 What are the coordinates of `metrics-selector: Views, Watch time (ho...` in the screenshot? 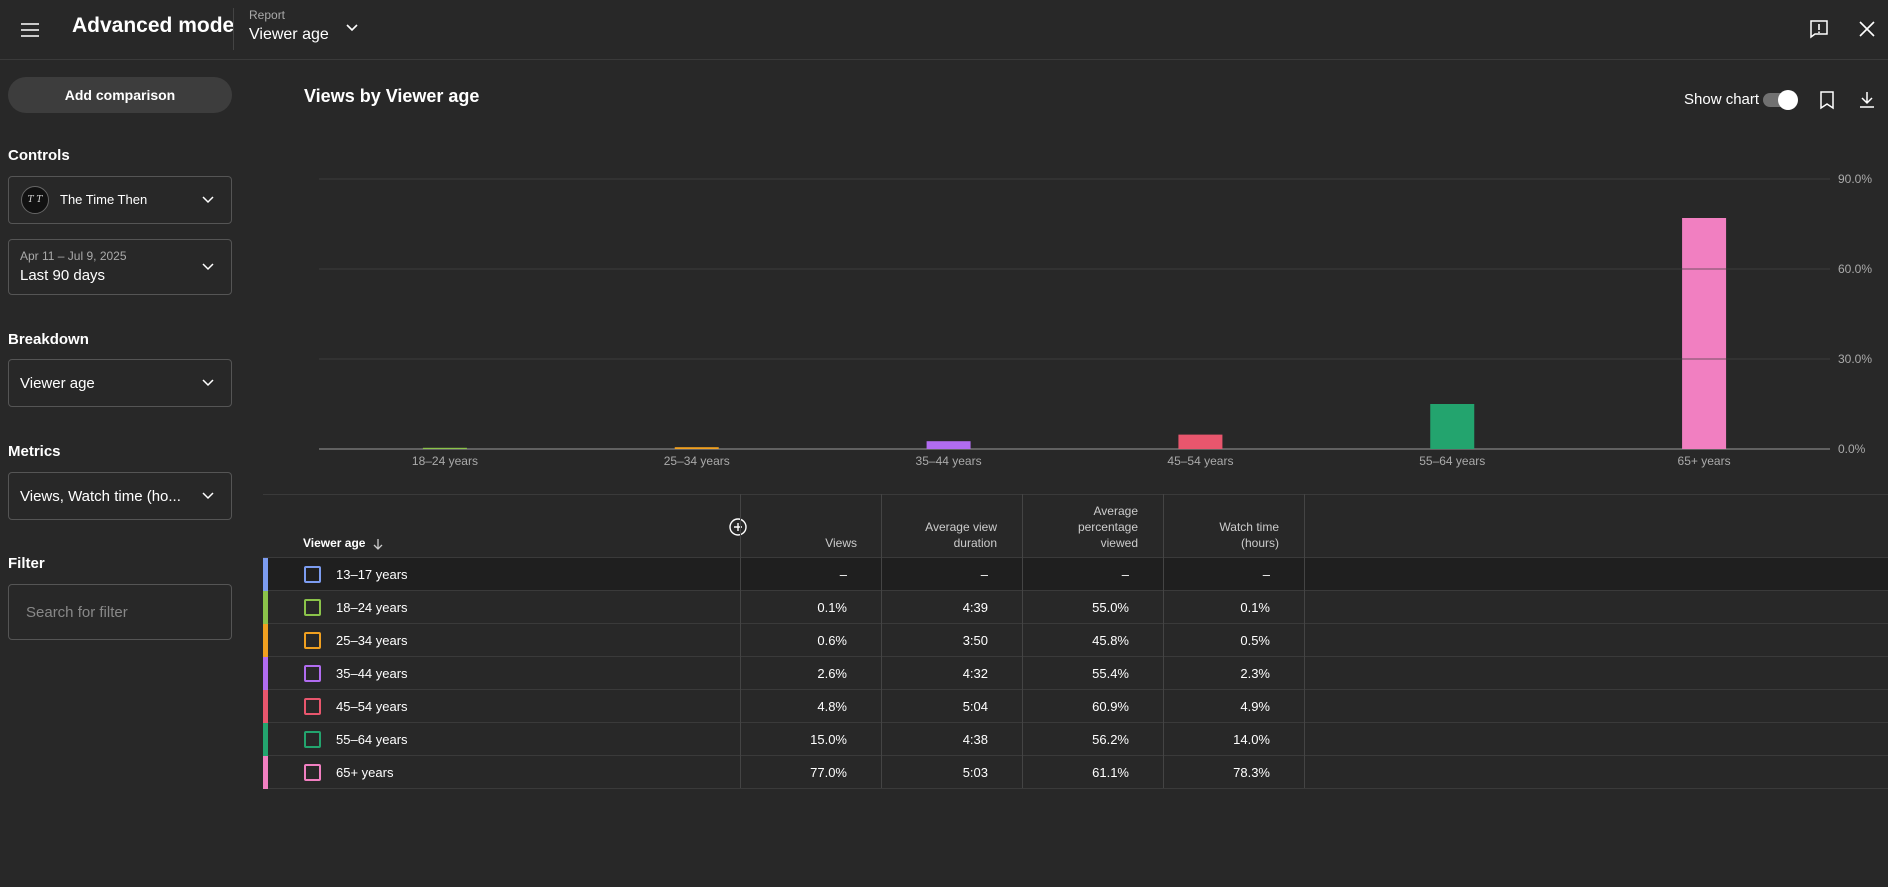 It's located at (120, 496).